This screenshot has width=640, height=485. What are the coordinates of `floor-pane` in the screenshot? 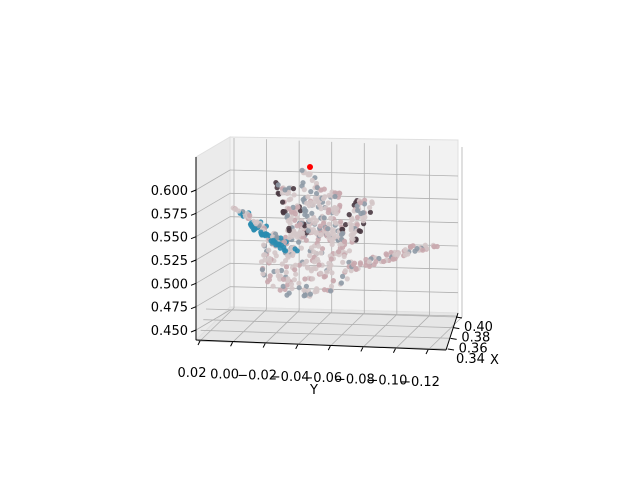 It's located at (326, 328).